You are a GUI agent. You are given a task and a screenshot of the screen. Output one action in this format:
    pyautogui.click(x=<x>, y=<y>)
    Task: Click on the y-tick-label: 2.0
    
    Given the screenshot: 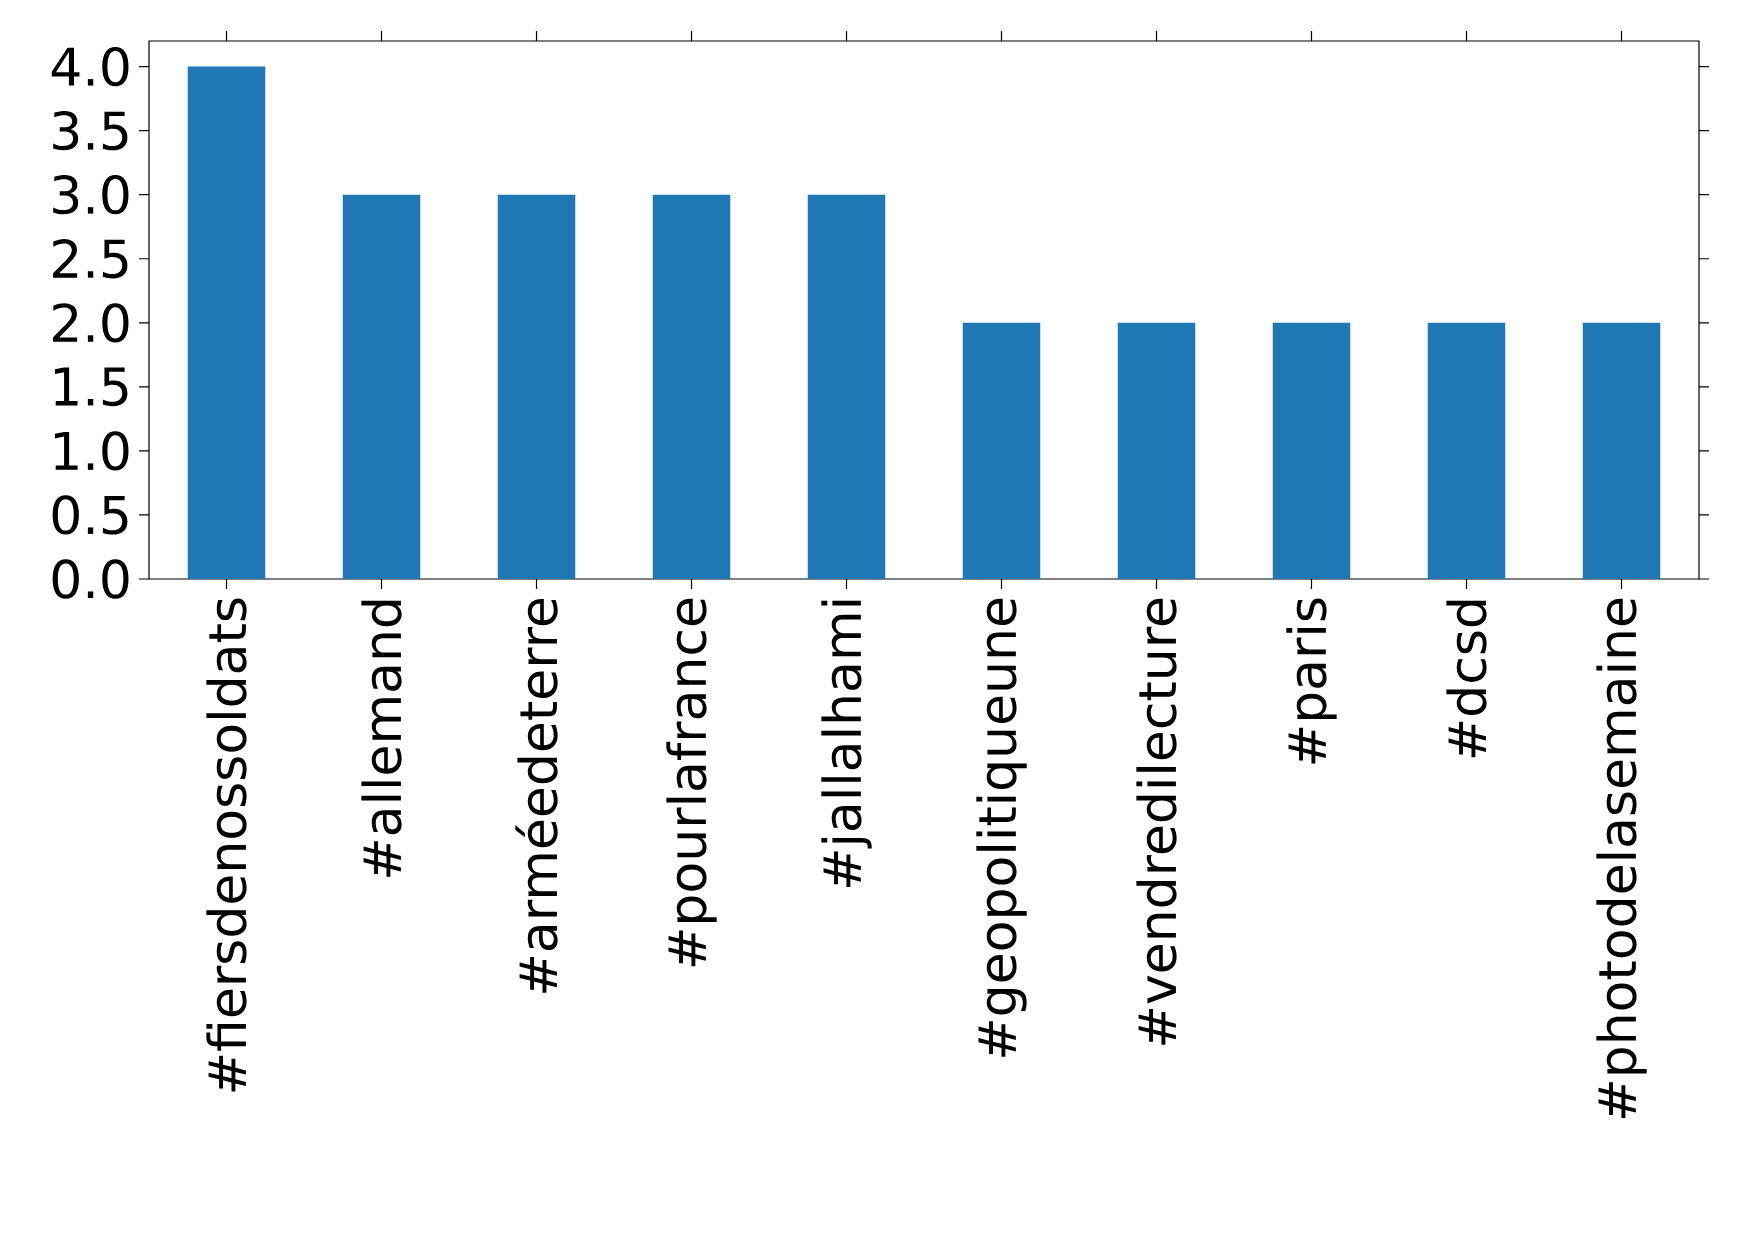 What is the action you would take?
    pyautogui.click(x=91, y=323)
    